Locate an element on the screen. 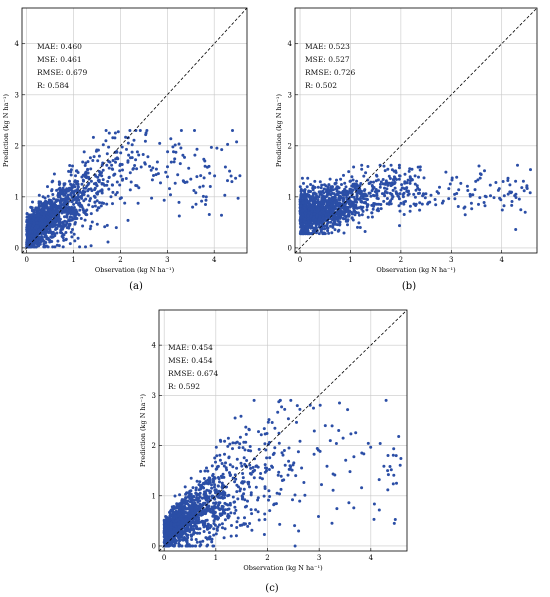  y-tick-label: 0 is located at coordinates (154, 546).